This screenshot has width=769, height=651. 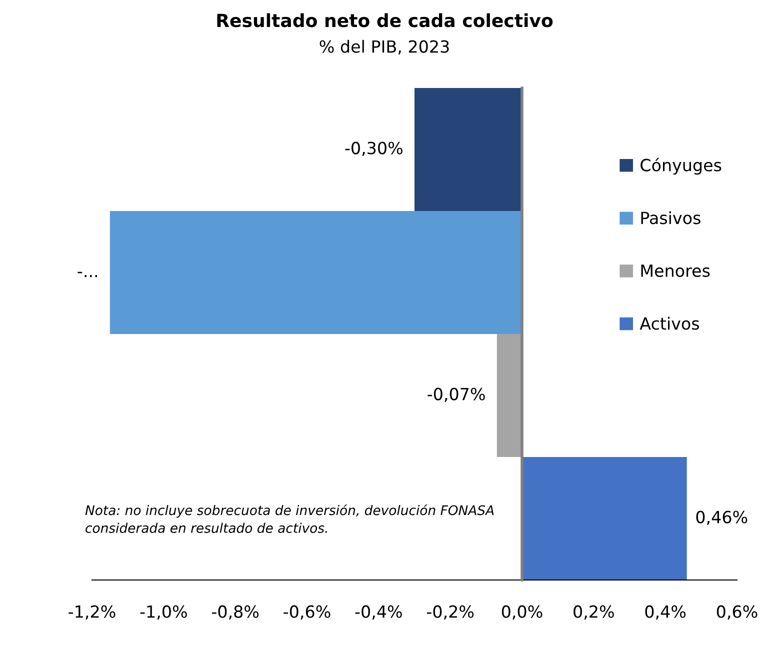 What do you see at coordinates (665, 612) in the screenshot?
I see `x-tick-label: 0,4%` at bounding box center [665, 612].